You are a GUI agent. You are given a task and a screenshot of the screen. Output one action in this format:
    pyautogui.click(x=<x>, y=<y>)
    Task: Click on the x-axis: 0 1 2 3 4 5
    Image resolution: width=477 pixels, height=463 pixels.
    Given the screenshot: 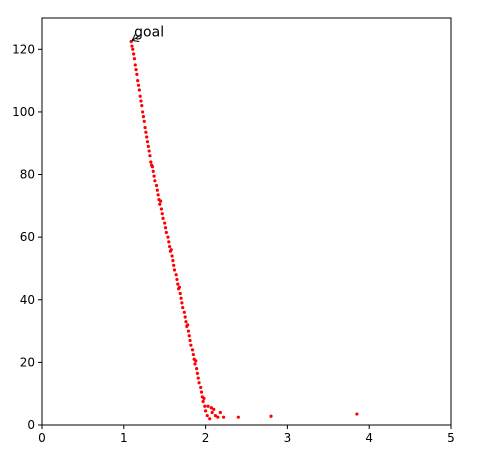 What is the action you would take?
    pyautogui.click(x=246, y=435)
    